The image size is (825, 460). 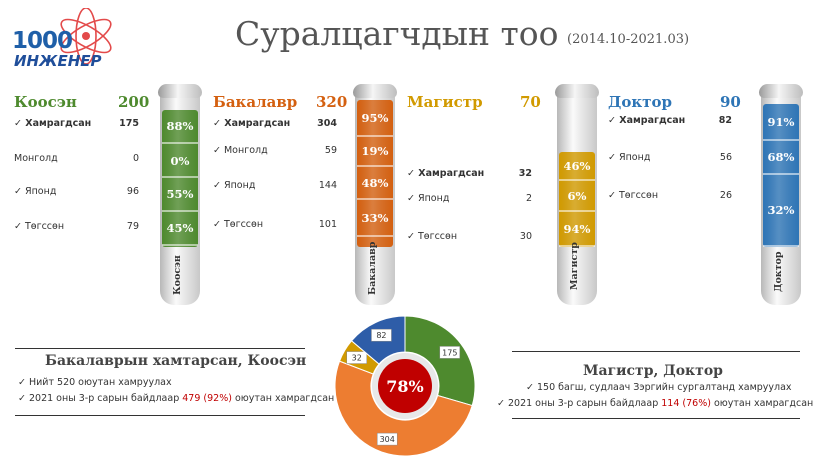 I want to click on category-row-value: 101, so click(x=327, y=224).